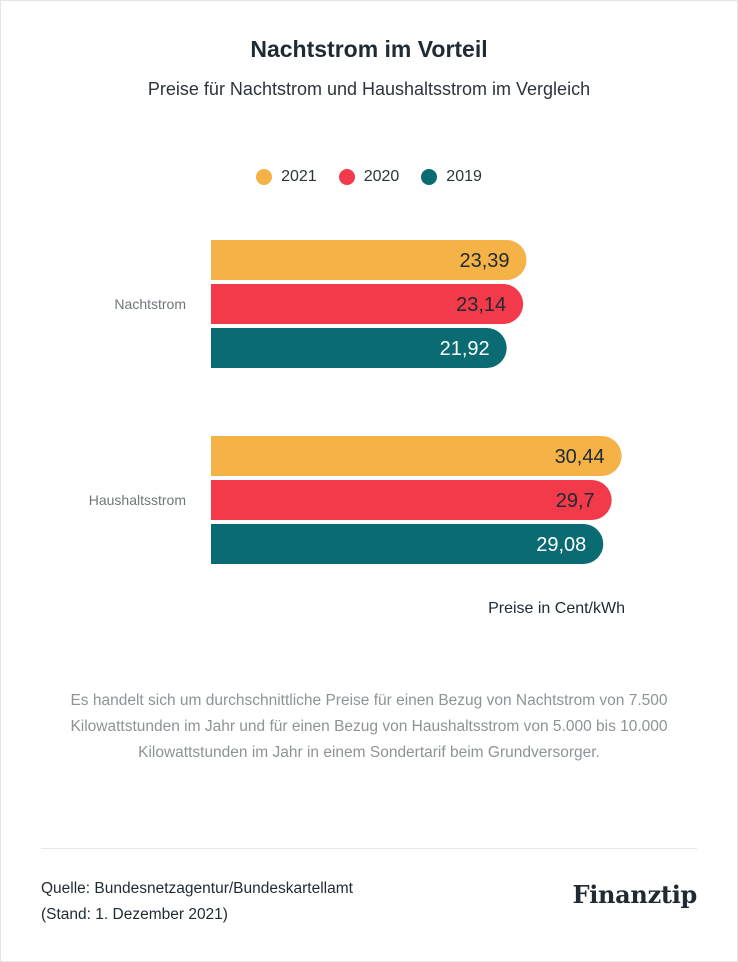 This screenshot has height=962, width=738. What do you see at coordinates (134, 914) in the screenshot?
I see `source-line-2: (Stand: 1. Dezember 2021)` at bounding box center [134, 914].